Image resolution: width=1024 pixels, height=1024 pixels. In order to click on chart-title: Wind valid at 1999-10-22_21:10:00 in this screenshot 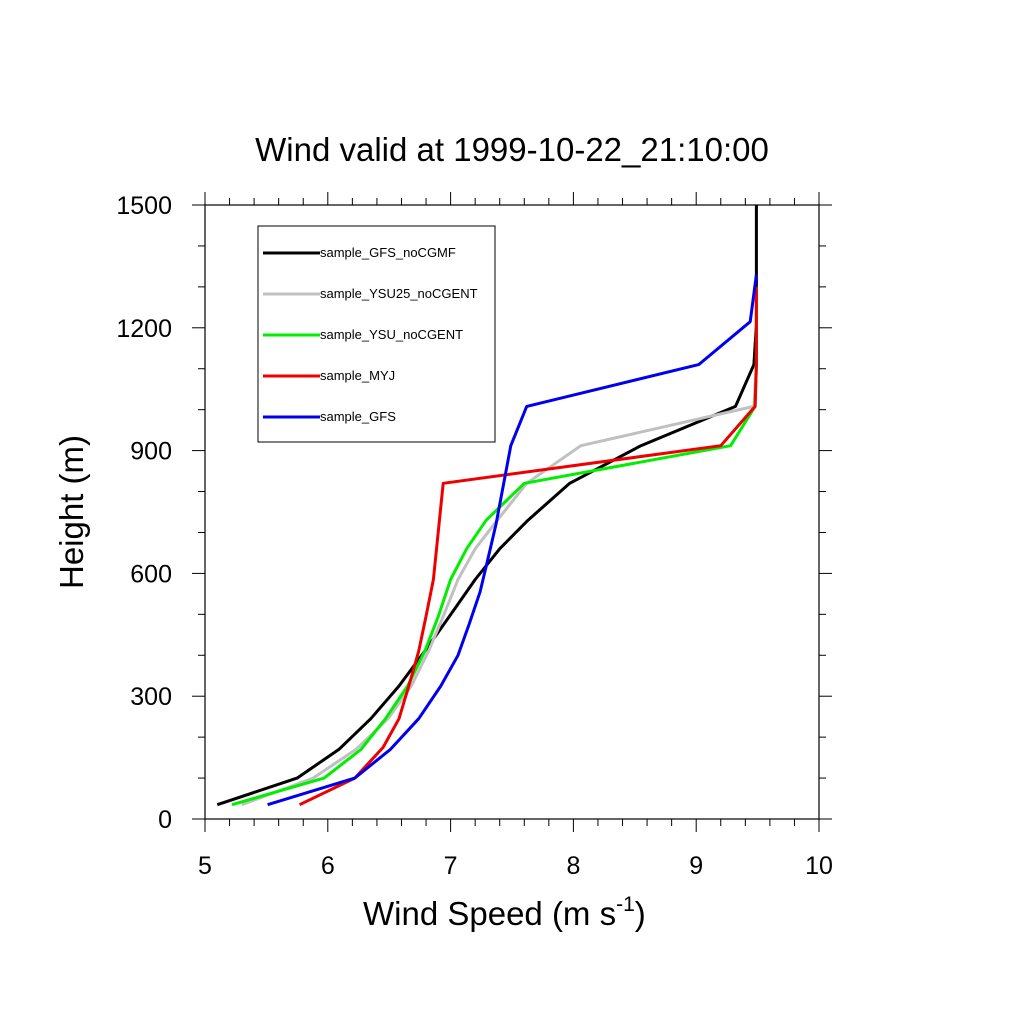, I will do `click(512, 149)`.